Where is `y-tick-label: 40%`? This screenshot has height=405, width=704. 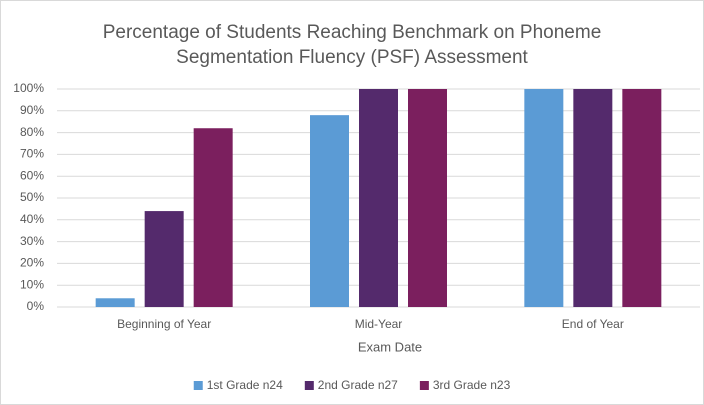
y-tick-label: 40% is located at coordinates (32, 219).